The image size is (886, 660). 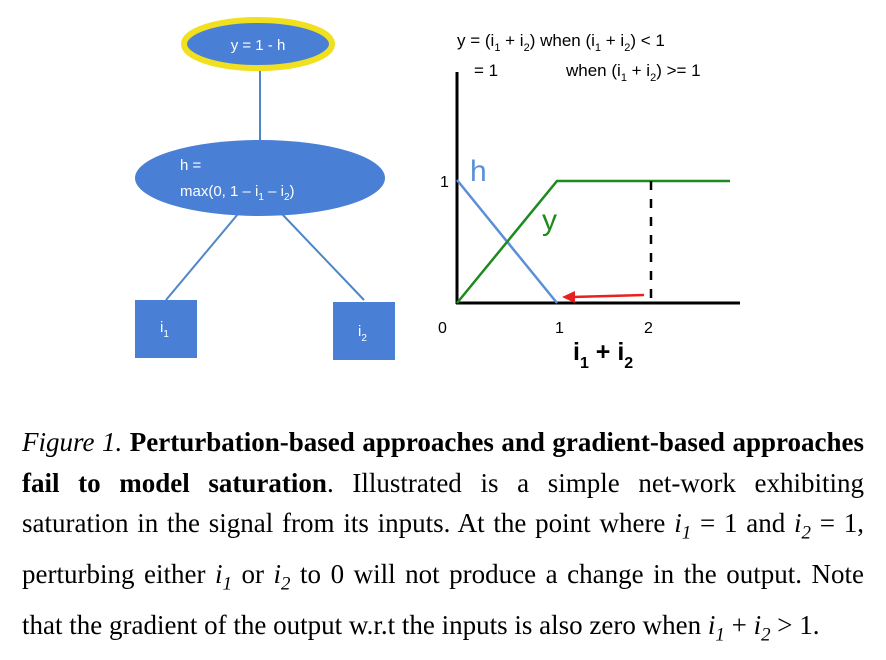 What do you see at coordinates (648, 328) in the screenshot?
I see `x-tick-2: 2` at bounding box center [648, 328].